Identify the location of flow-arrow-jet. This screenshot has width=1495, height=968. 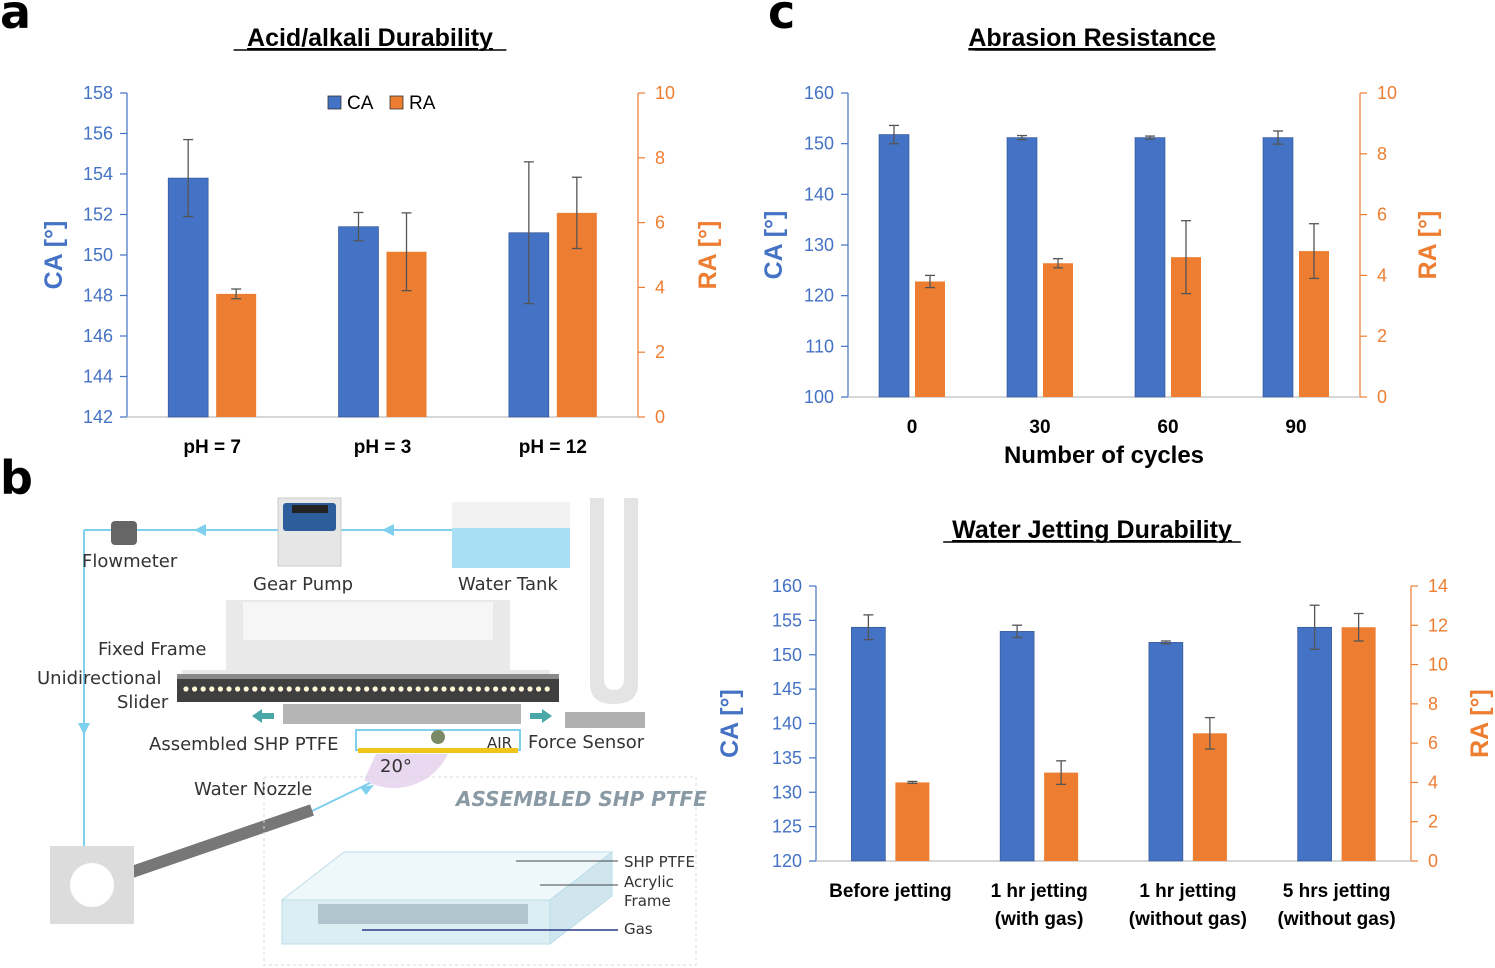
(367, 790).